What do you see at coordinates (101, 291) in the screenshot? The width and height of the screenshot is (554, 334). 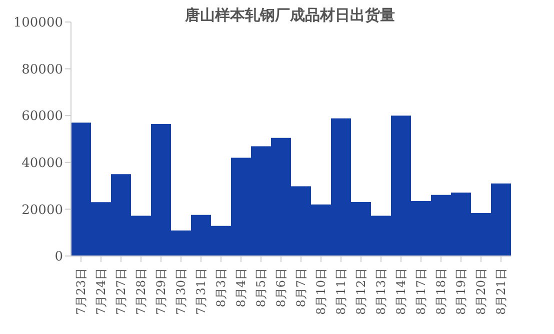 I see `x-tick-label: 7月24日` at bounding box center [101, 291].